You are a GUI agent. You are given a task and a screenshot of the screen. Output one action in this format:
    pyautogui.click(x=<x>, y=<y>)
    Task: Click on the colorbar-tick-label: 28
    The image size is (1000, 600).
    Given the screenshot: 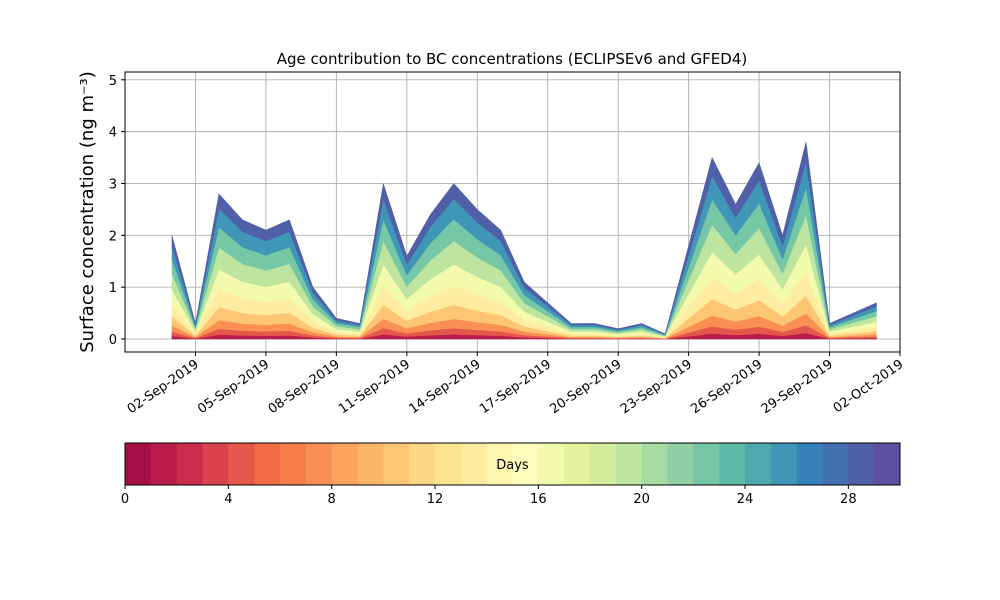 What is the action you would take?
    pyautogui.click(x=848, y=499)
    